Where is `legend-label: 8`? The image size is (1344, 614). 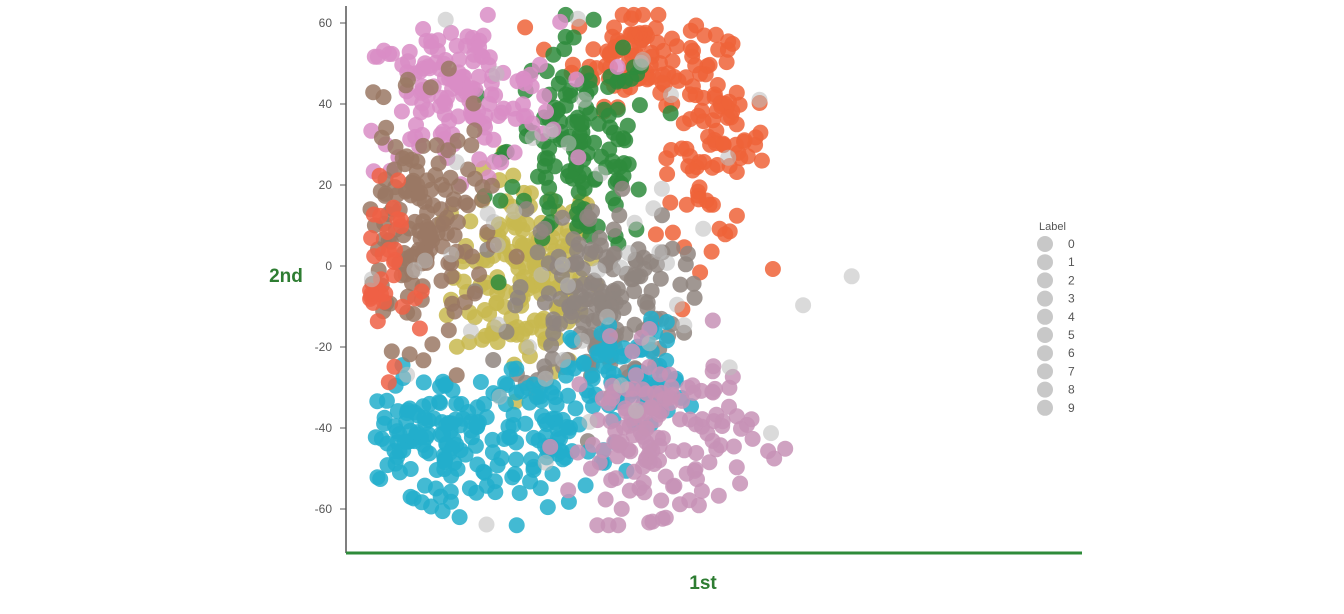
legend-label: 8 is located at coordinates (1071, 390).